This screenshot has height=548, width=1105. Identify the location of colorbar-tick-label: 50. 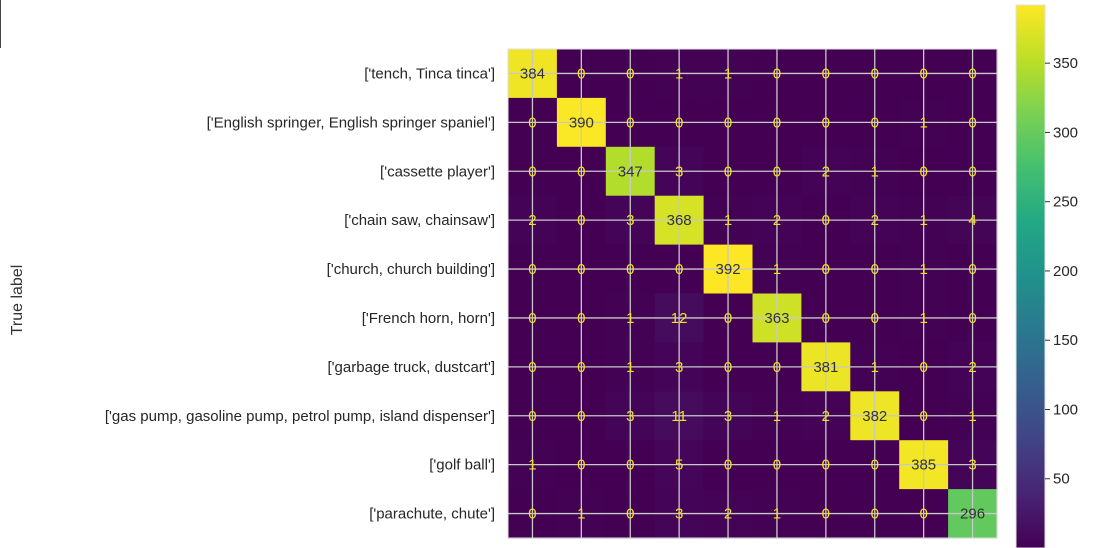
(1061, 479).